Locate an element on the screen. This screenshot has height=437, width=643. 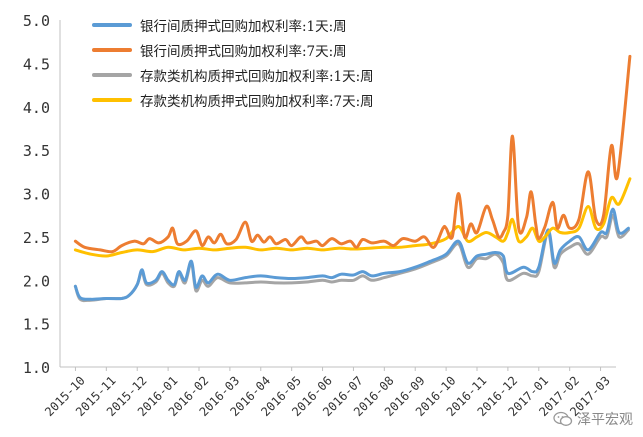
legend-item: 银行间质押式回购加权利率:7天:周 is located at coordinates (233, 49).